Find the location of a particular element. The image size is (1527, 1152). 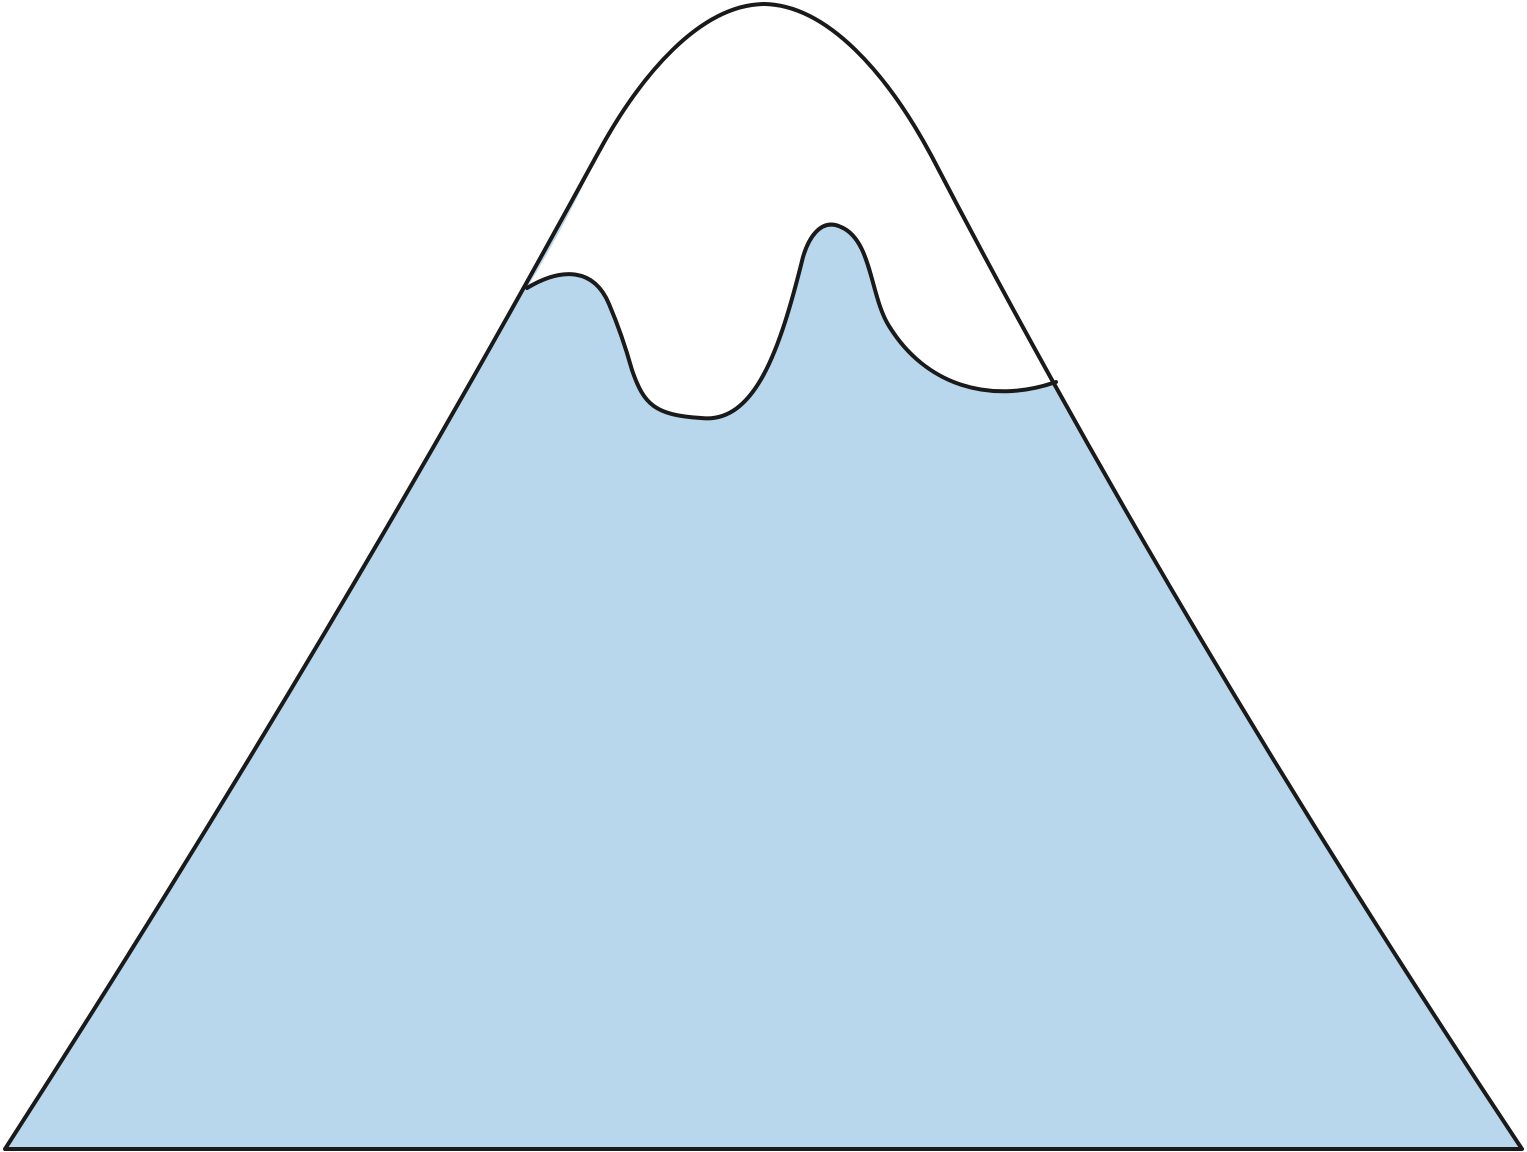

snow-cap is located at coordinates (791, 211).